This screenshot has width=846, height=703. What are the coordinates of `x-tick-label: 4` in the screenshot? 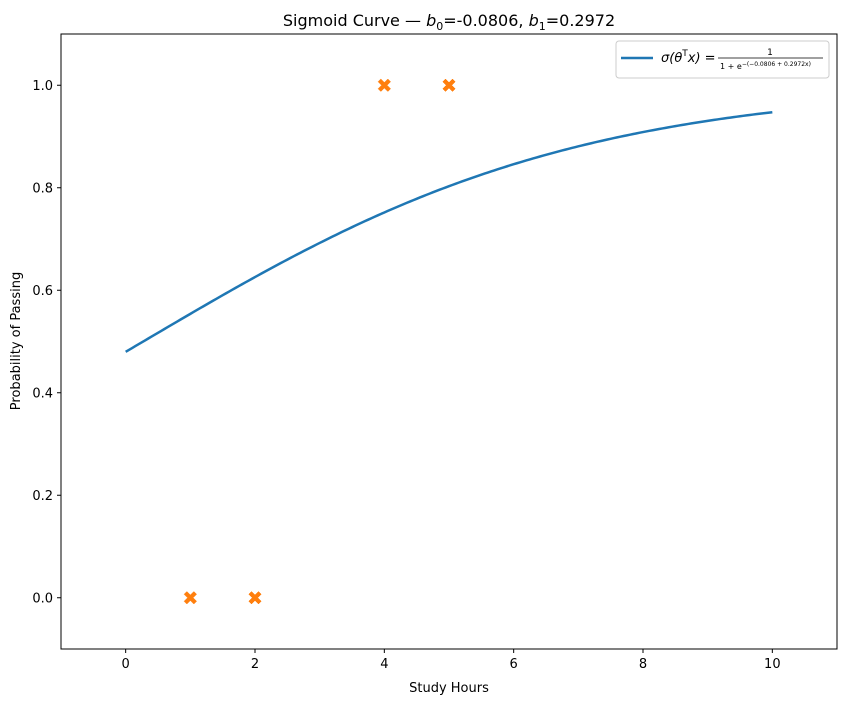 It's located at (384, 664).